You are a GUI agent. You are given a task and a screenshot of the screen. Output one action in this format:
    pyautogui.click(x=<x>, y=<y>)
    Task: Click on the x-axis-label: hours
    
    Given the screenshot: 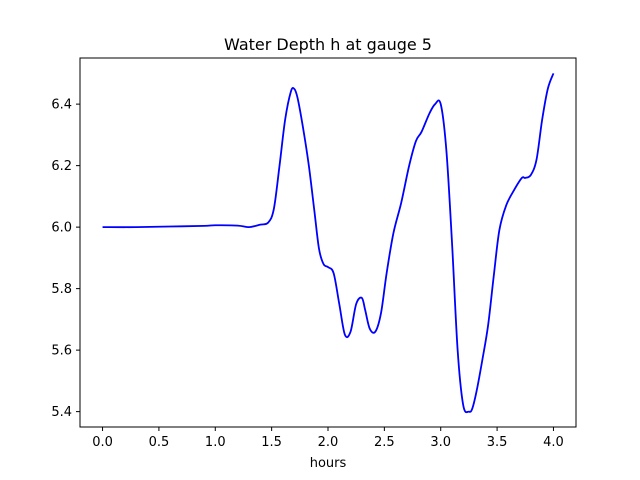 What is the action you would take?
    pyautogui.click(x=328, y=463)
    